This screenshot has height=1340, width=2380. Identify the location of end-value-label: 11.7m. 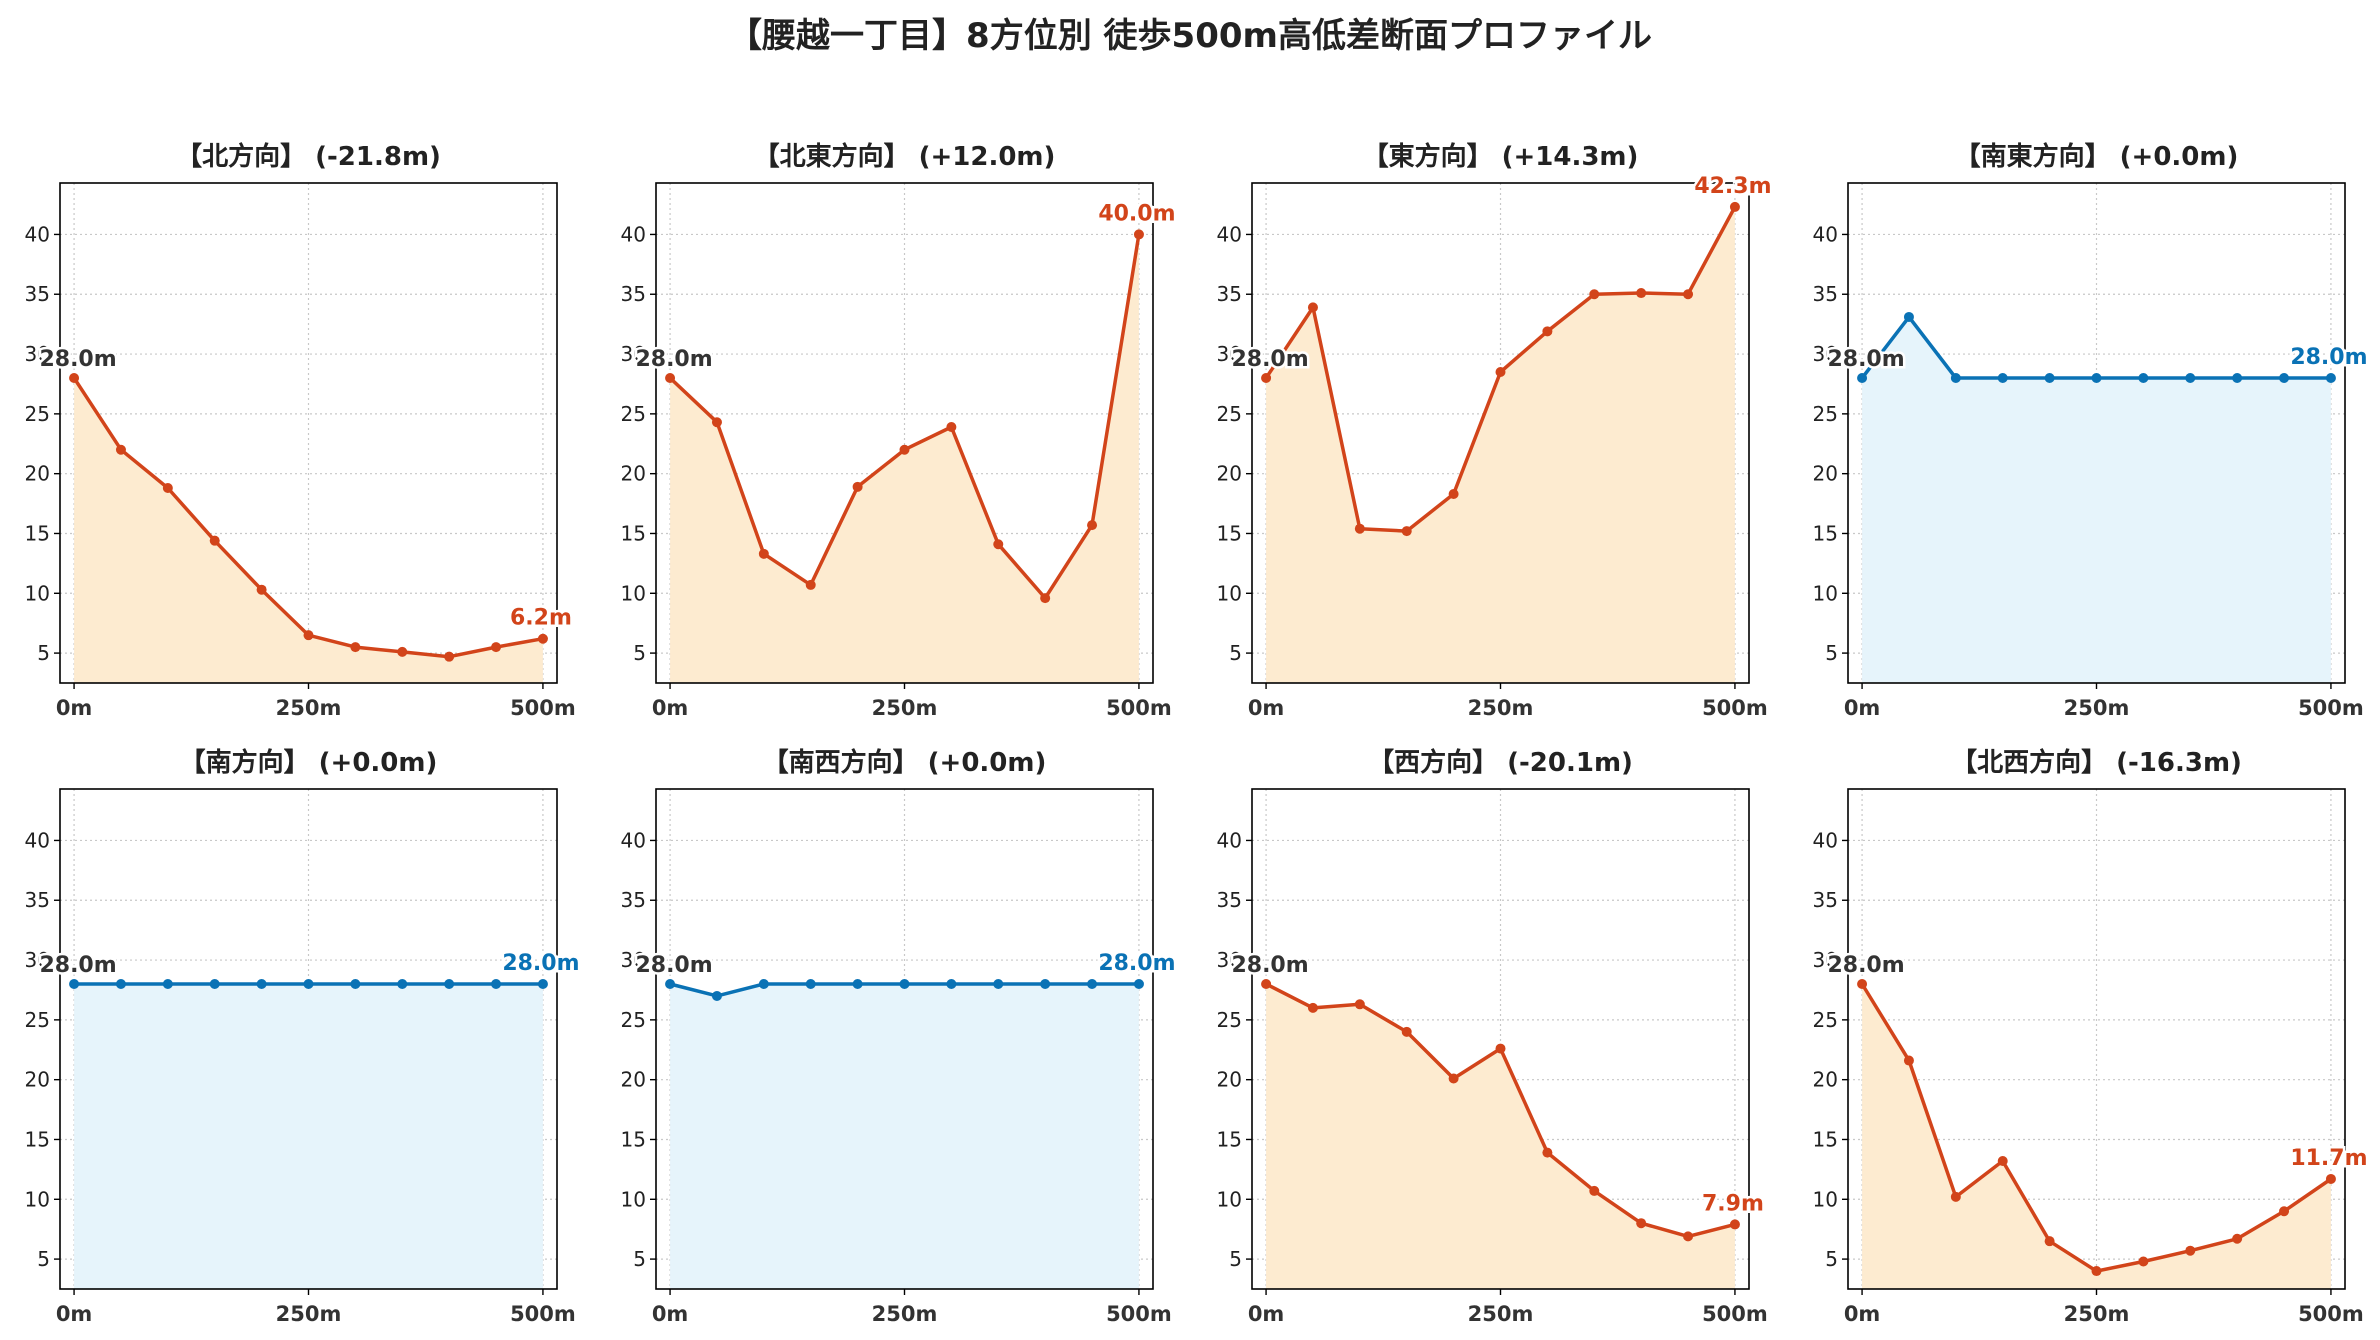
(2328, 1158).